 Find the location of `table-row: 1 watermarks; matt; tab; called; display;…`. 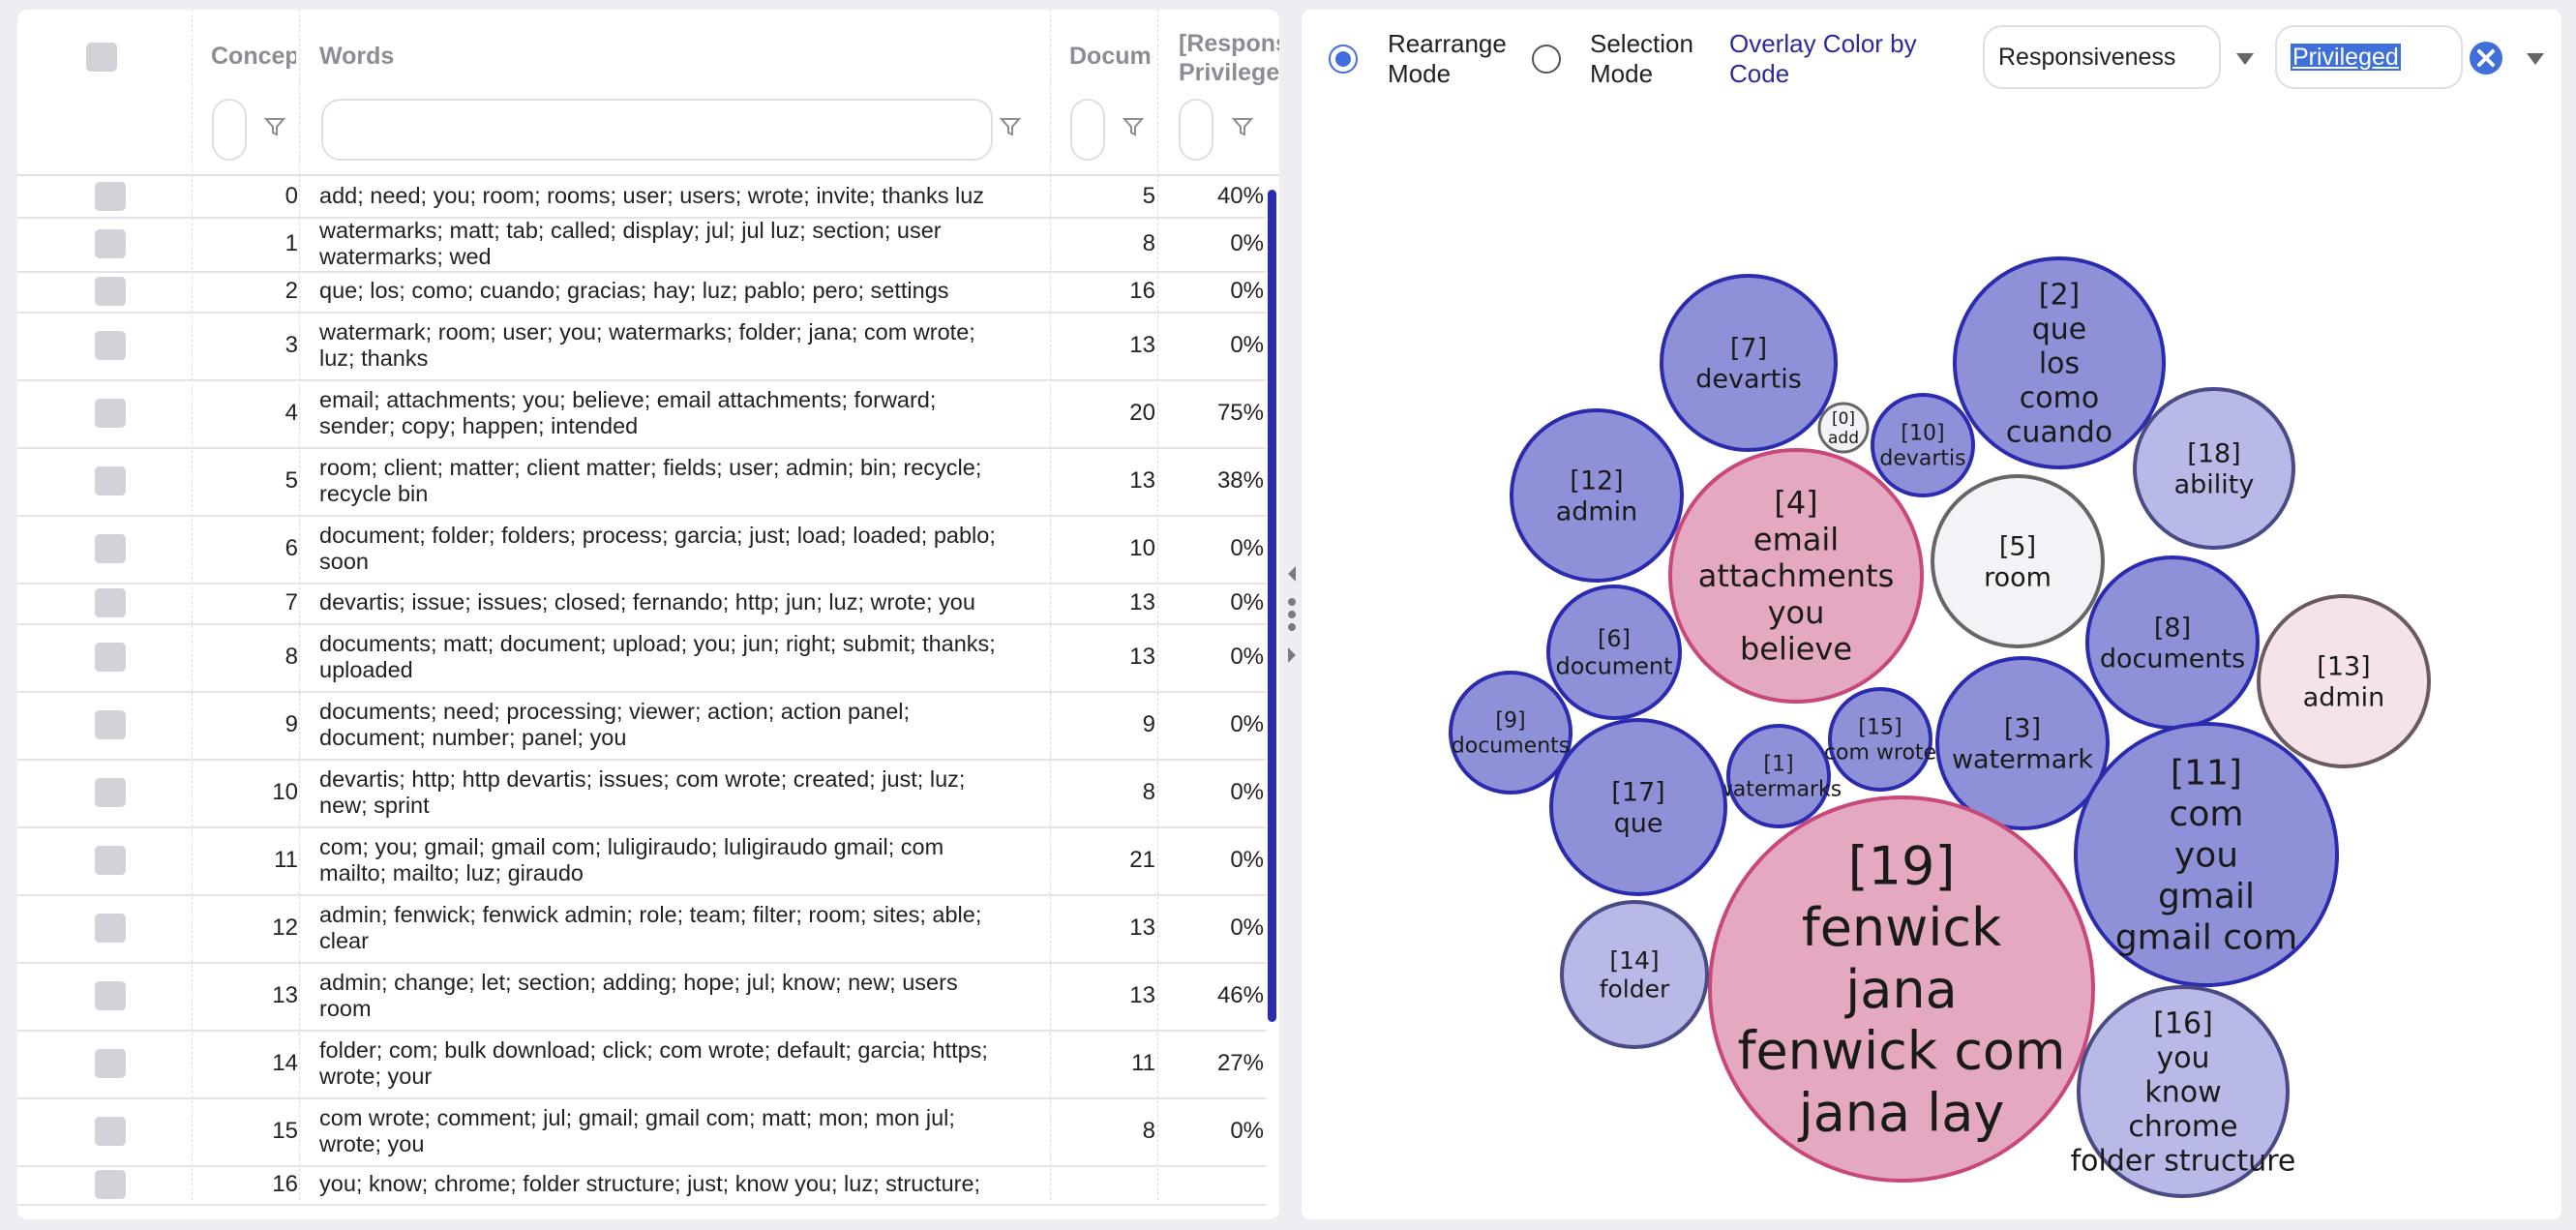

table-row: 1 watermarks; matt; tab; called; display;… is located at coordinates (641, 245).